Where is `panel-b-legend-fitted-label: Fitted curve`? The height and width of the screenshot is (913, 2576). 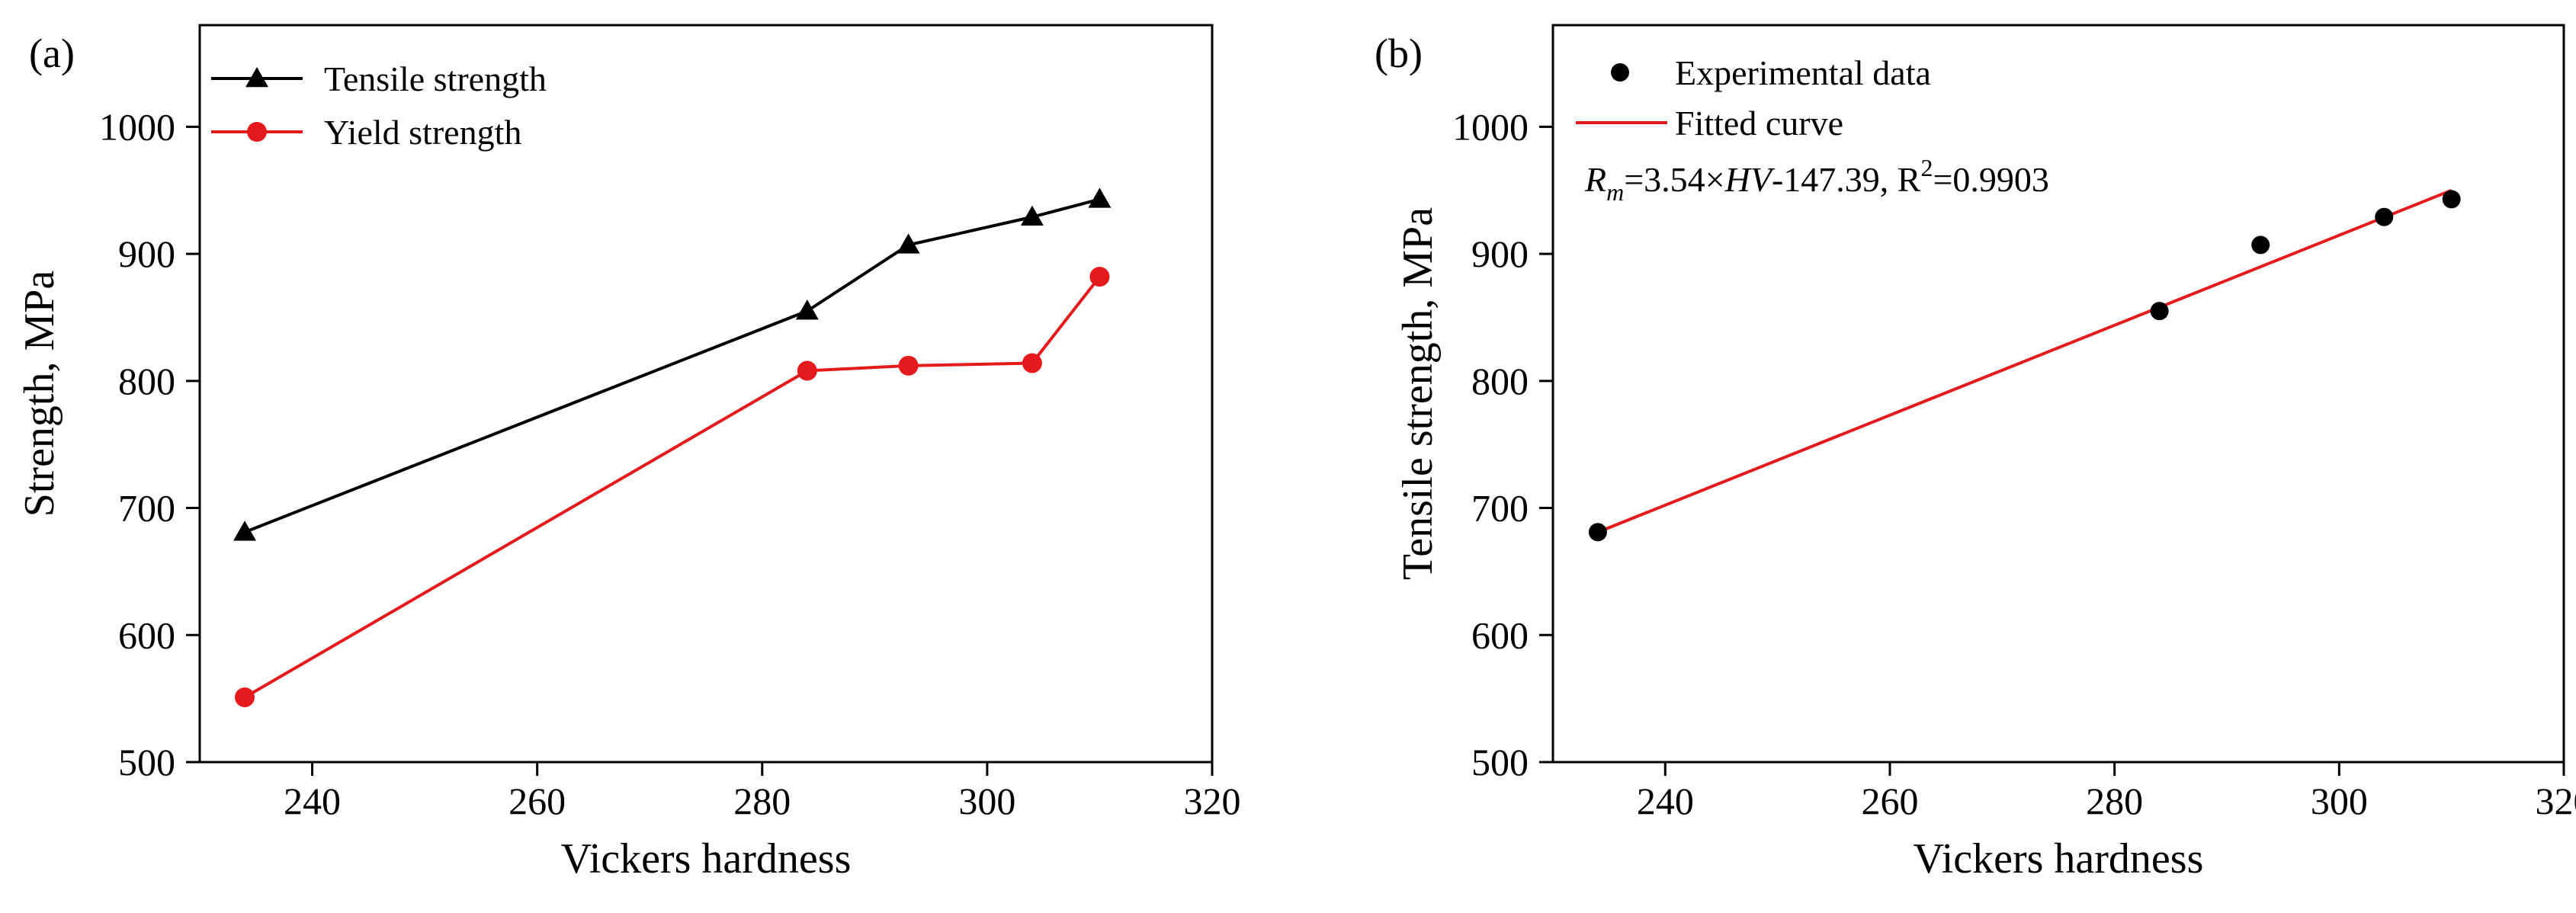
panel-b-legend-fitted-label: Fitted curve is located at coordinates (1759, 123).